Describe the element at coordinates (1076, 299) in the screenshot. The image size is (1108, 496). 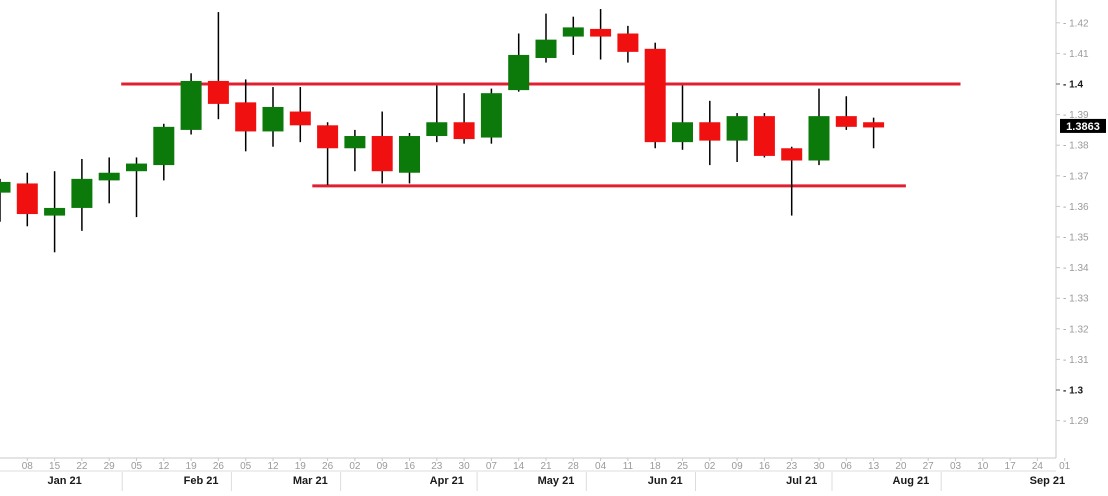
I see `y-tick-label: - 1.33` at that location.